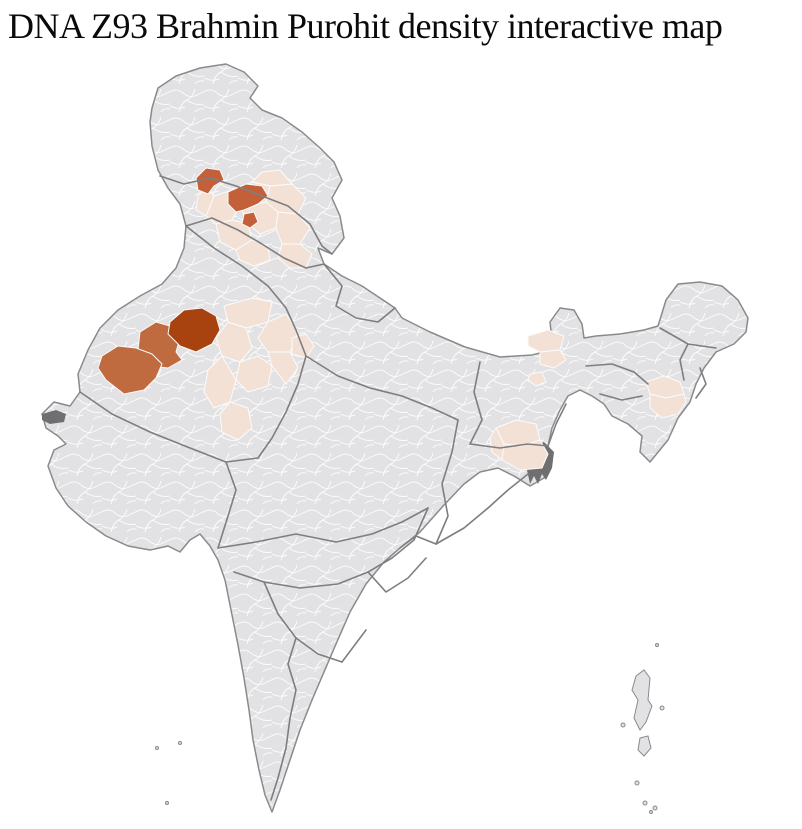  I want to click on rajasthan-east-cluster, so click(259, 369).